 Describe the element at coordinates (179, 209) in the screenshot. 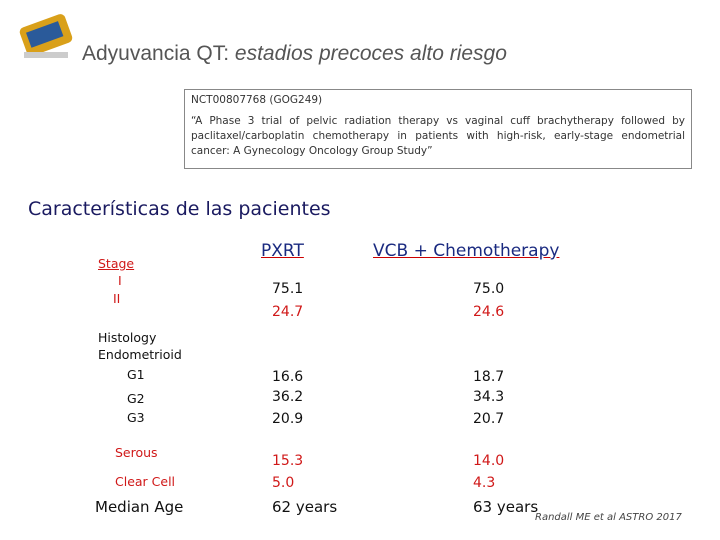

I see `section-title: Características de las pacientes` at that location.